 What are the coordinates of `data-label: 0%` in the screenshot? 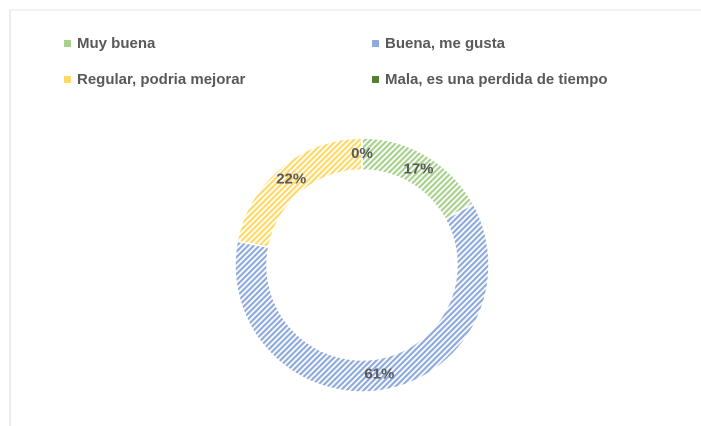 It's located at (362, 153).